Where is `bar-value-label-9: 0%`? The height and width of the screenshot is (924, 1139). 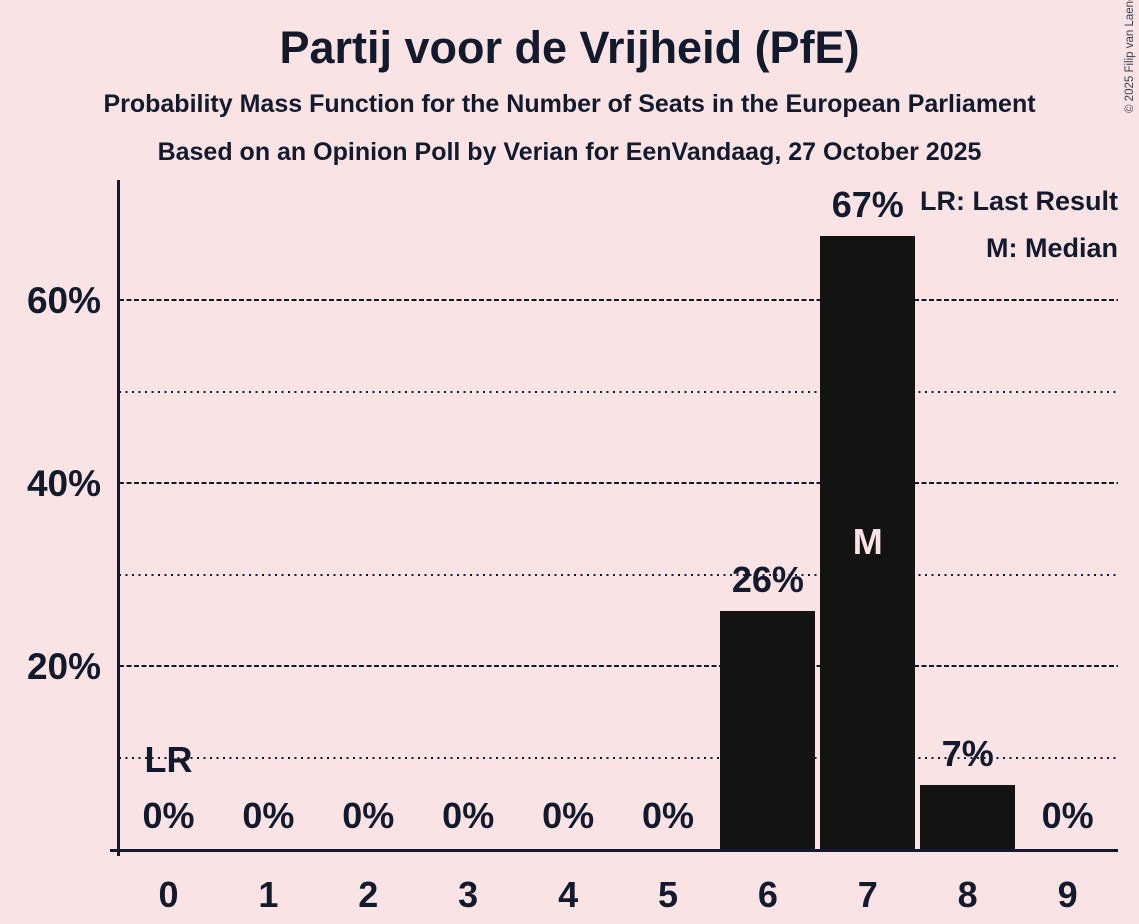 bar-value-label-9: 0% is located at coordinates (1067, 815).